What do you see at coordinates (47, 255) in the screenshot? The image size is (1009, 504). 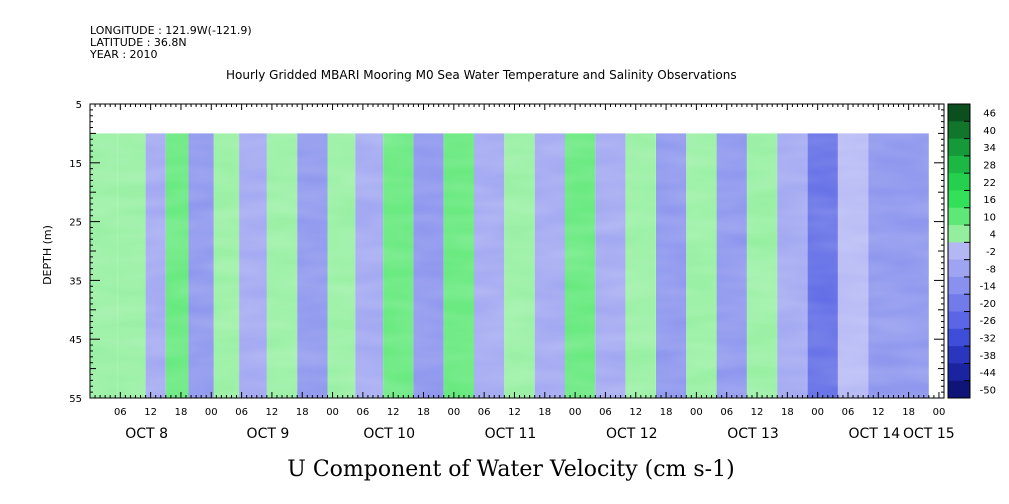 I see `y-axis-label: DEPTH (m)` at bounding box center [47, 255].